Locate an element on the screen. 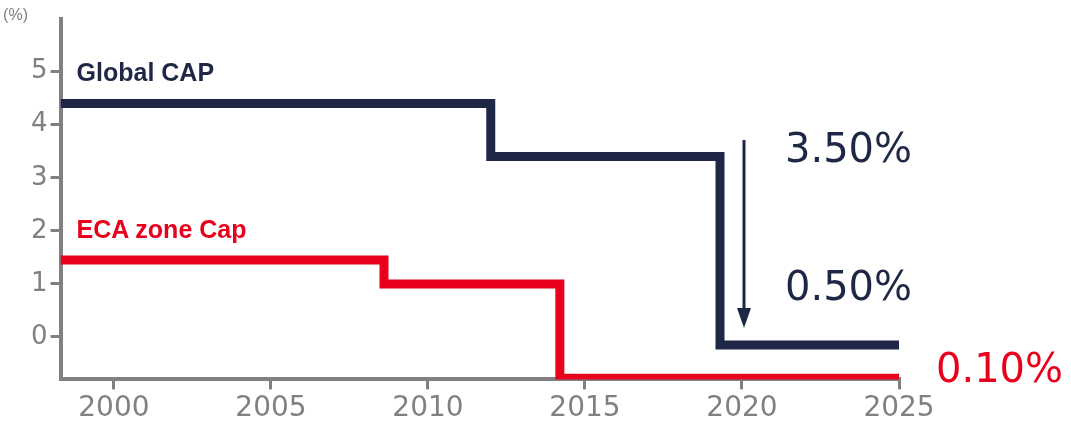 The image size is (1071, 429). y-tick-label: 2 is located at coordinates (39, 228).